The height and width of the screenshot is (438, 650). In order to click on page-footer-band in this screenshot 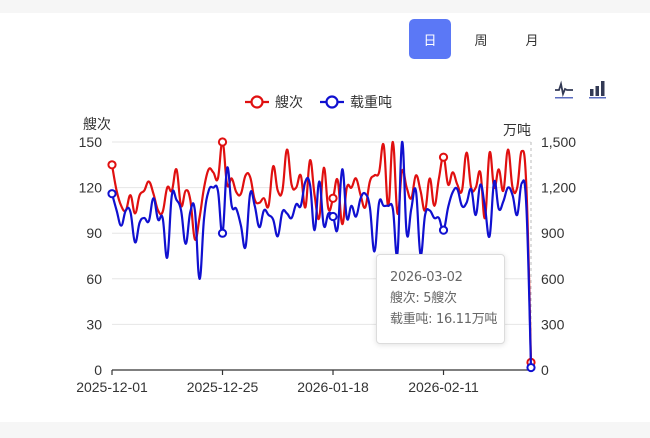, I will do `click(325, 430)`.